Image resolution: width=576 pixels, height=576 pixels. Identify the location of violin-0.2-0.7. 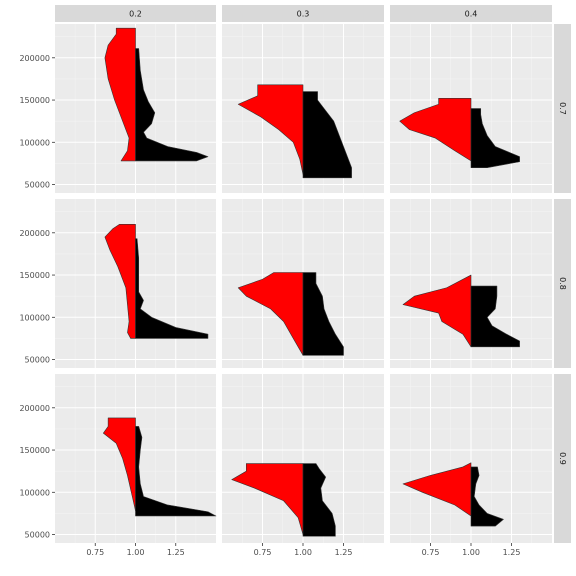
(156, 94).